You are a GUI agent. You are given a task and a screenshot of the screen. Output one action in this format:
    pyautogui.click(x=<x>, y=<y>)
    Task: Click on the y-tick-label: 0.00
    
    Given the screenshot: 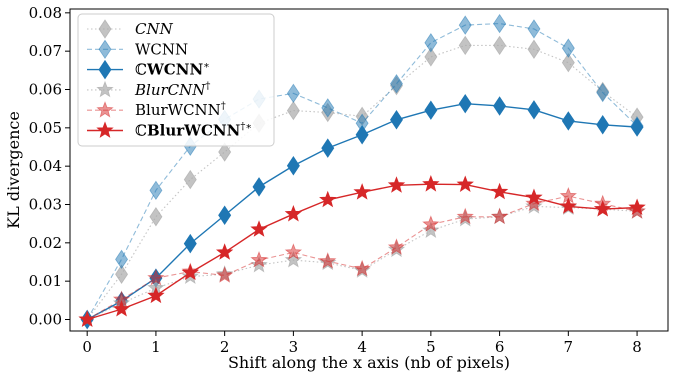 What is the action you would take?
    pyautogui.click(x=45, y=320)
    